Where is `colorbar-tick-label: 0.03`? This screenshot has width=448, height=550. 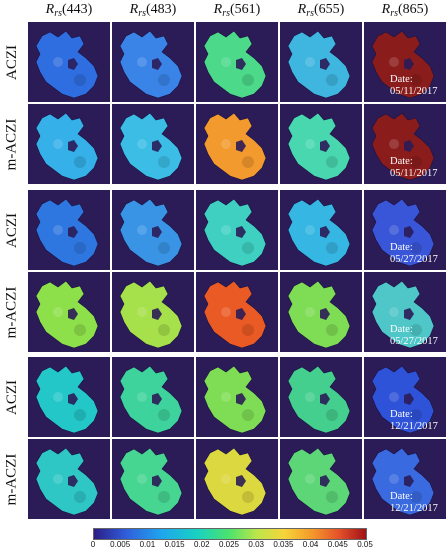 colorbar-tick-label: 0.03 is located at coordinates (256, 544).